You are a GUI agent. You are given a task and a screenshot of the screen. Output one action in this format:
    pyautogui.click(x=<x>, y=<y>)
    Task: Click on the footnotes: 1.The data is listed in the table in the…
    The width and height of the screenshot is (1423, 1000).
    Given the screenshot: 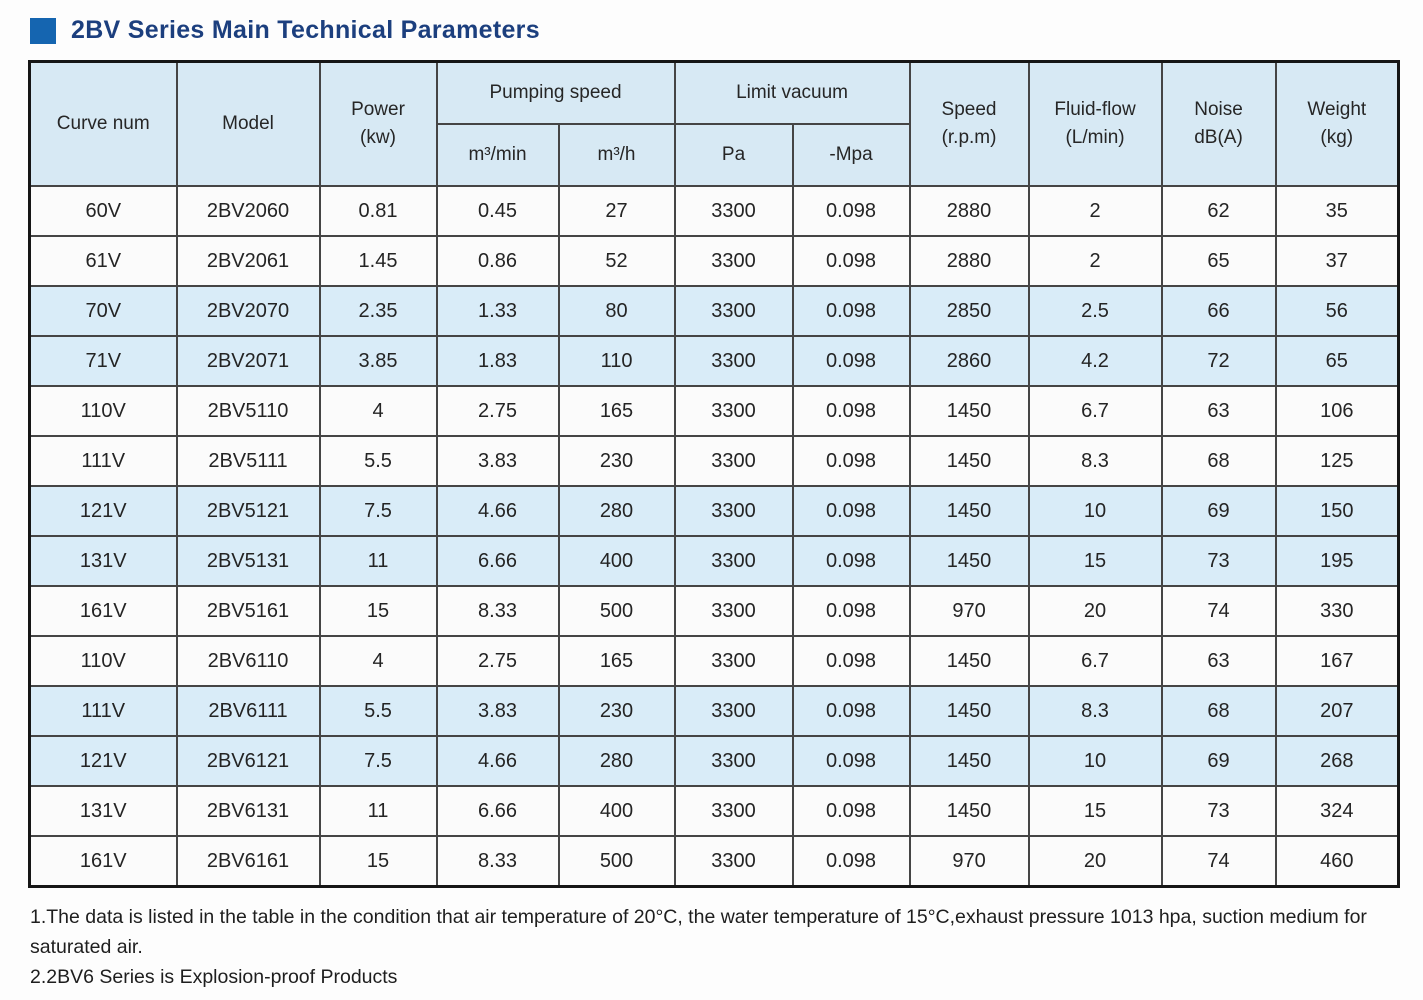 What is the action you would take?
    pyautogui.click(x=716, y=947)
    